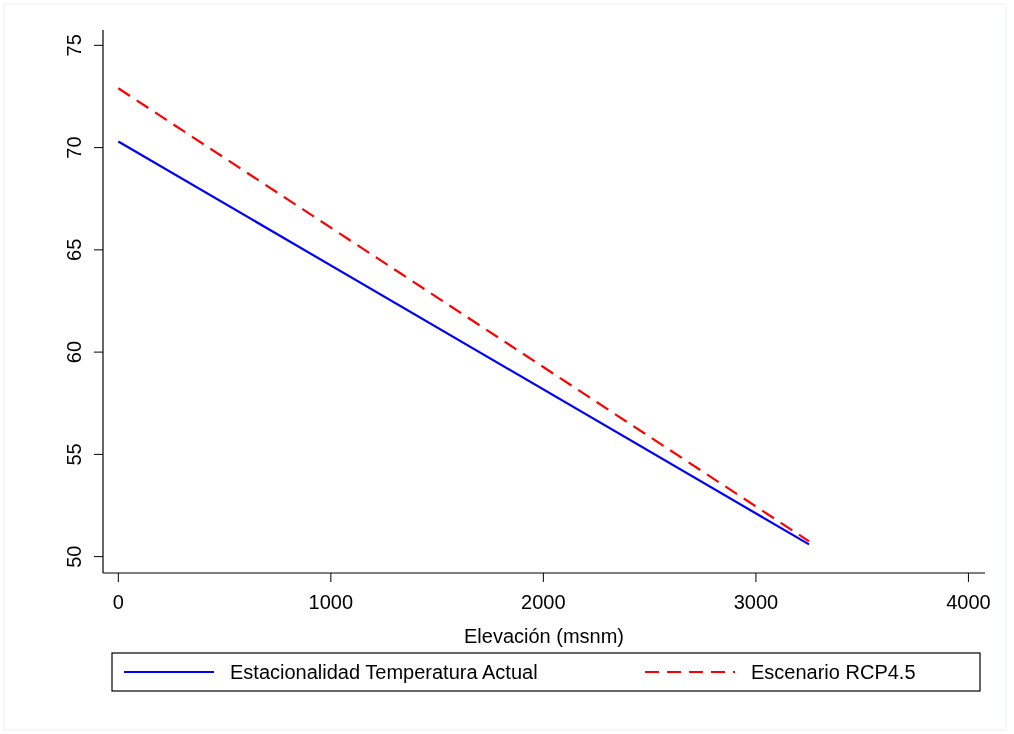  What do you see at coordinates (544, 636) in the screenshot?
I see `x-axis-title: Elevación (msnm)` at bounding box center [544, 636].